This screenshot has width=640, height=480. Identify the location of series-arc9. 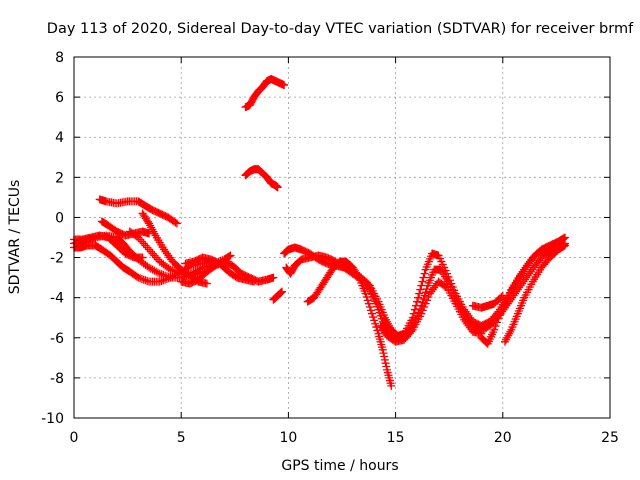
(220, 269).